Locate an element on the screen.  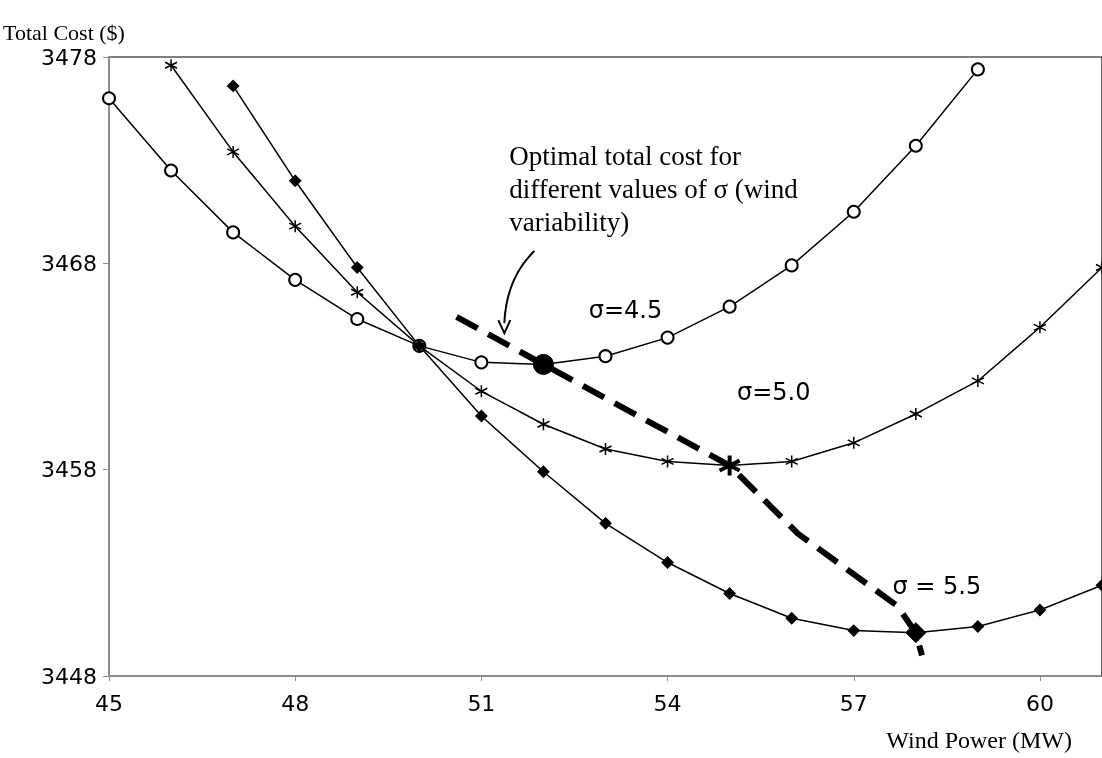
x-tick-label: 57 is located at coordinates (853, 703).